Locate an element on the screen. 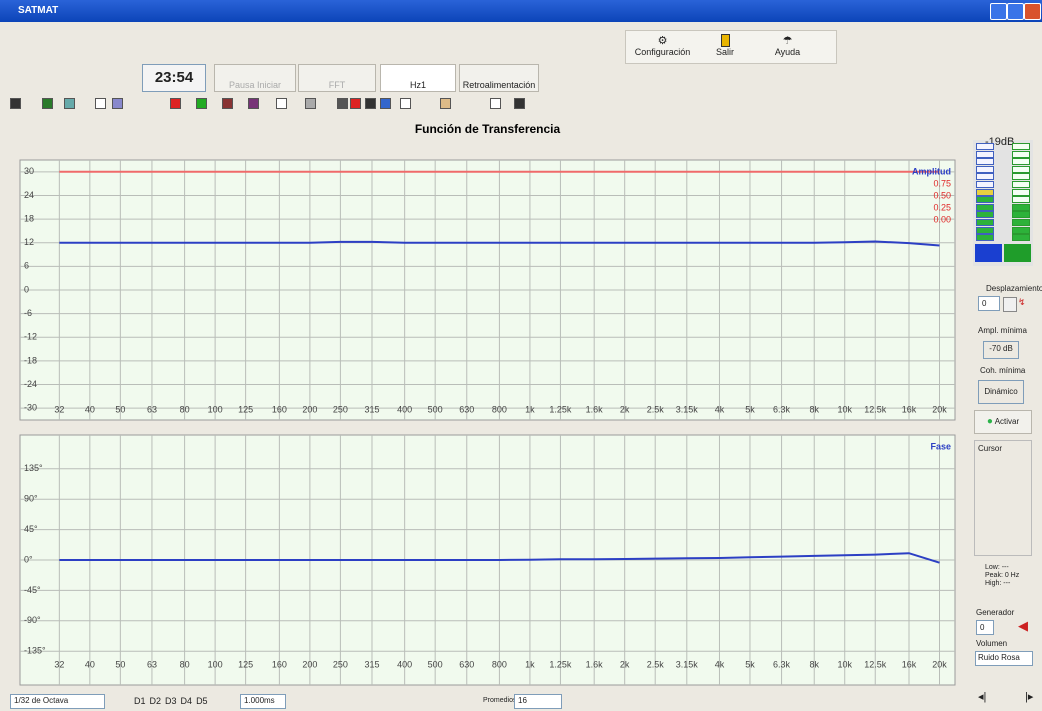  fft-button: FFT is located at coordinates (337, 78).